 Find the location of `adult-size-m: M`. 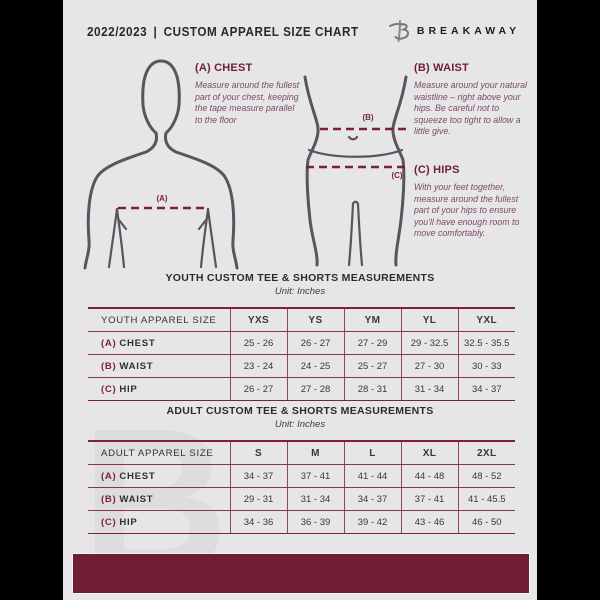

adult-size-m: M is located at coordinates (315, 453).